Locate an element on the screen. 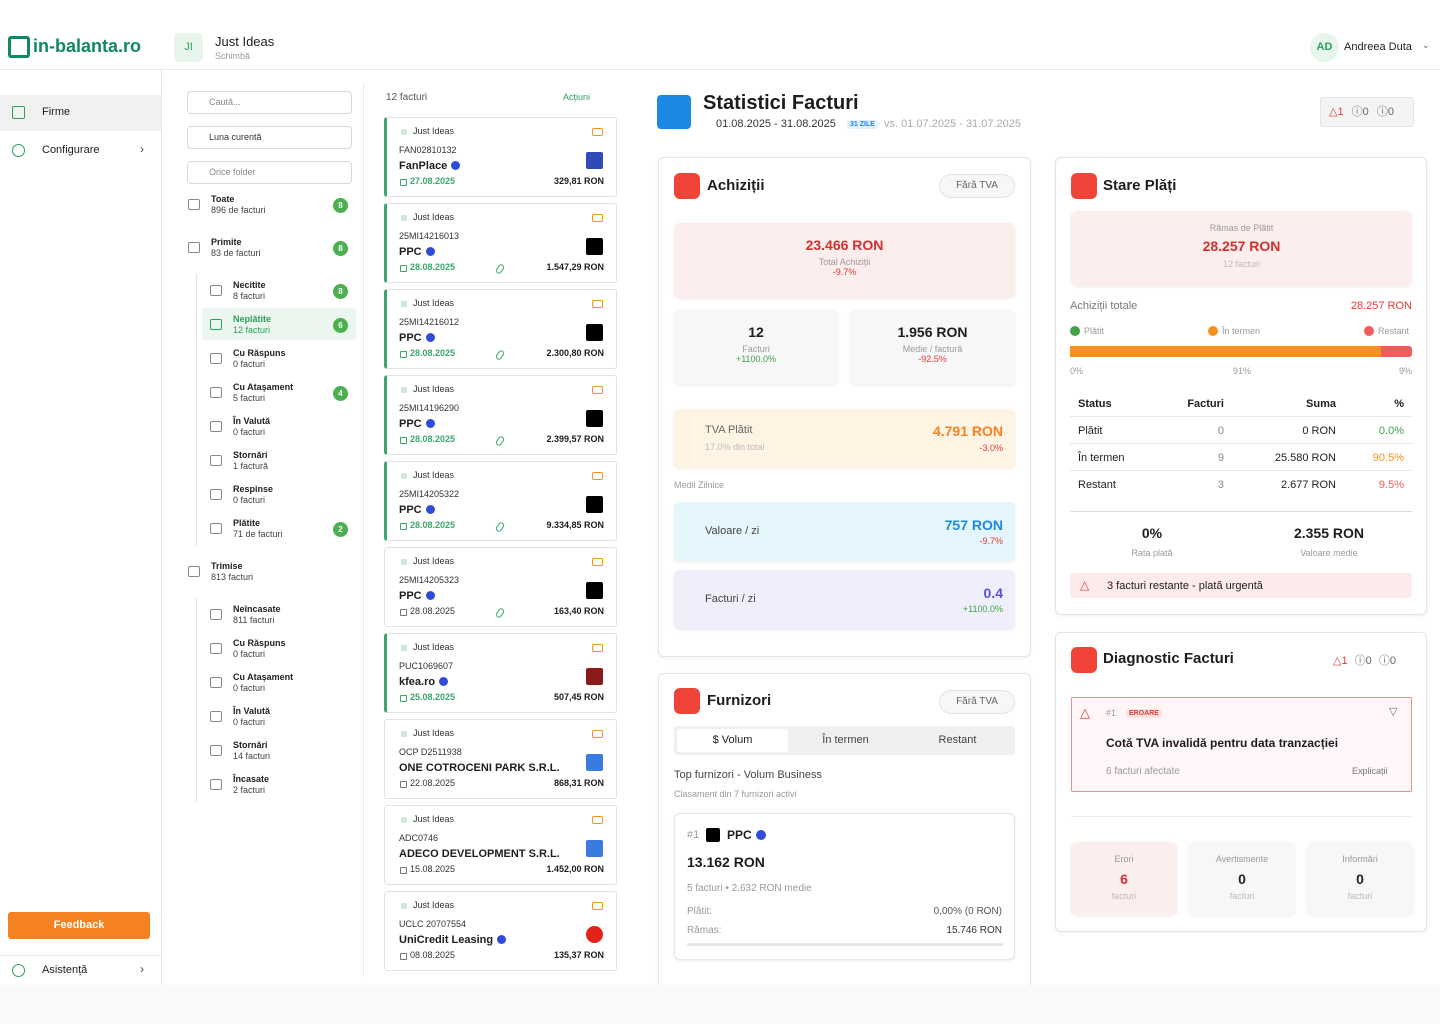  chevron: › is located at coordinates (142, 149).